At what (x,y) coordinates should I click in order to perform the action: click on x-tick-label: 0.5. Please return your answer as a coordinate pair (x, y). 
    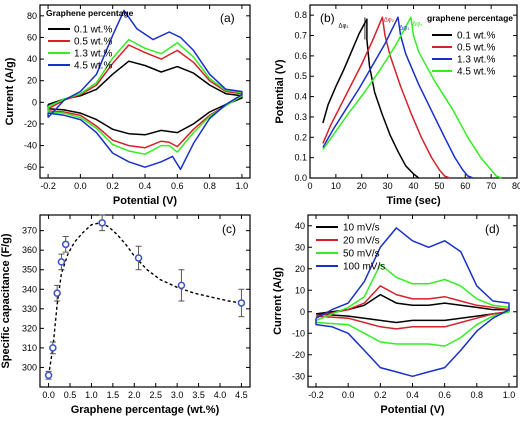
    Looking at the image, I should click on (70, 395).